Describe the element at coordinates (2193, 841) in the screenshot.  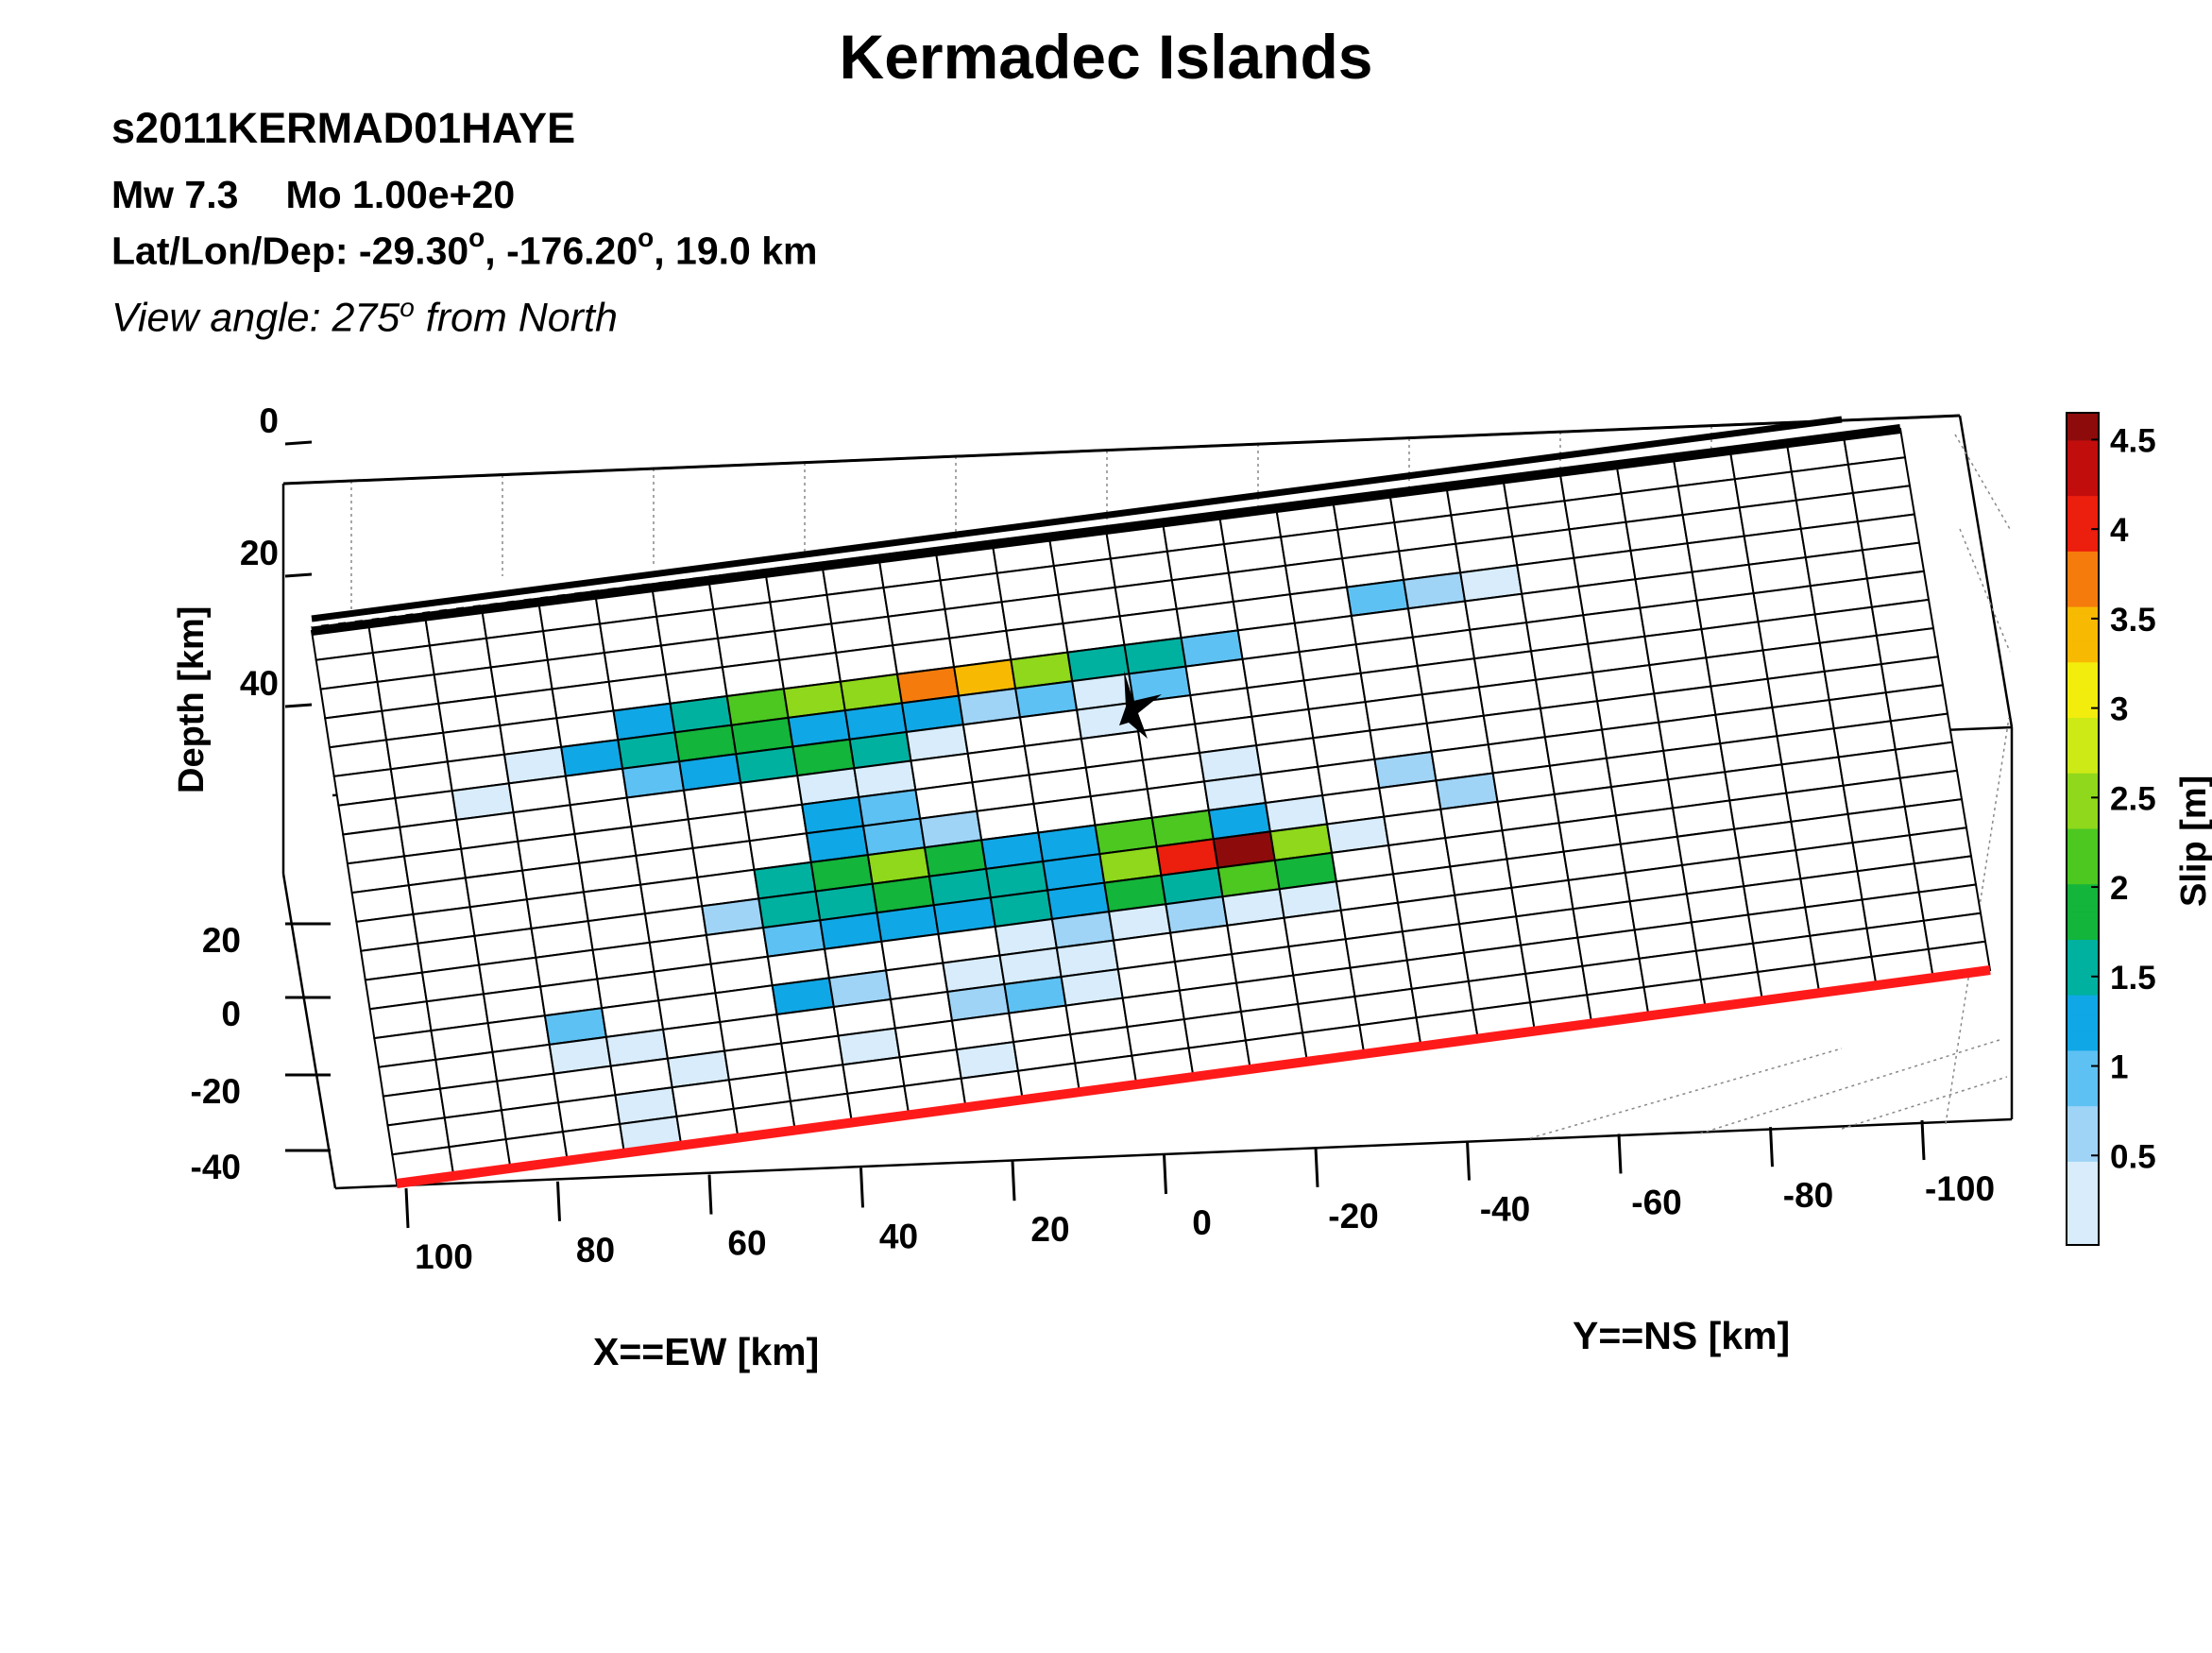
I see `colorbar-label: Slip [m]` at that location.